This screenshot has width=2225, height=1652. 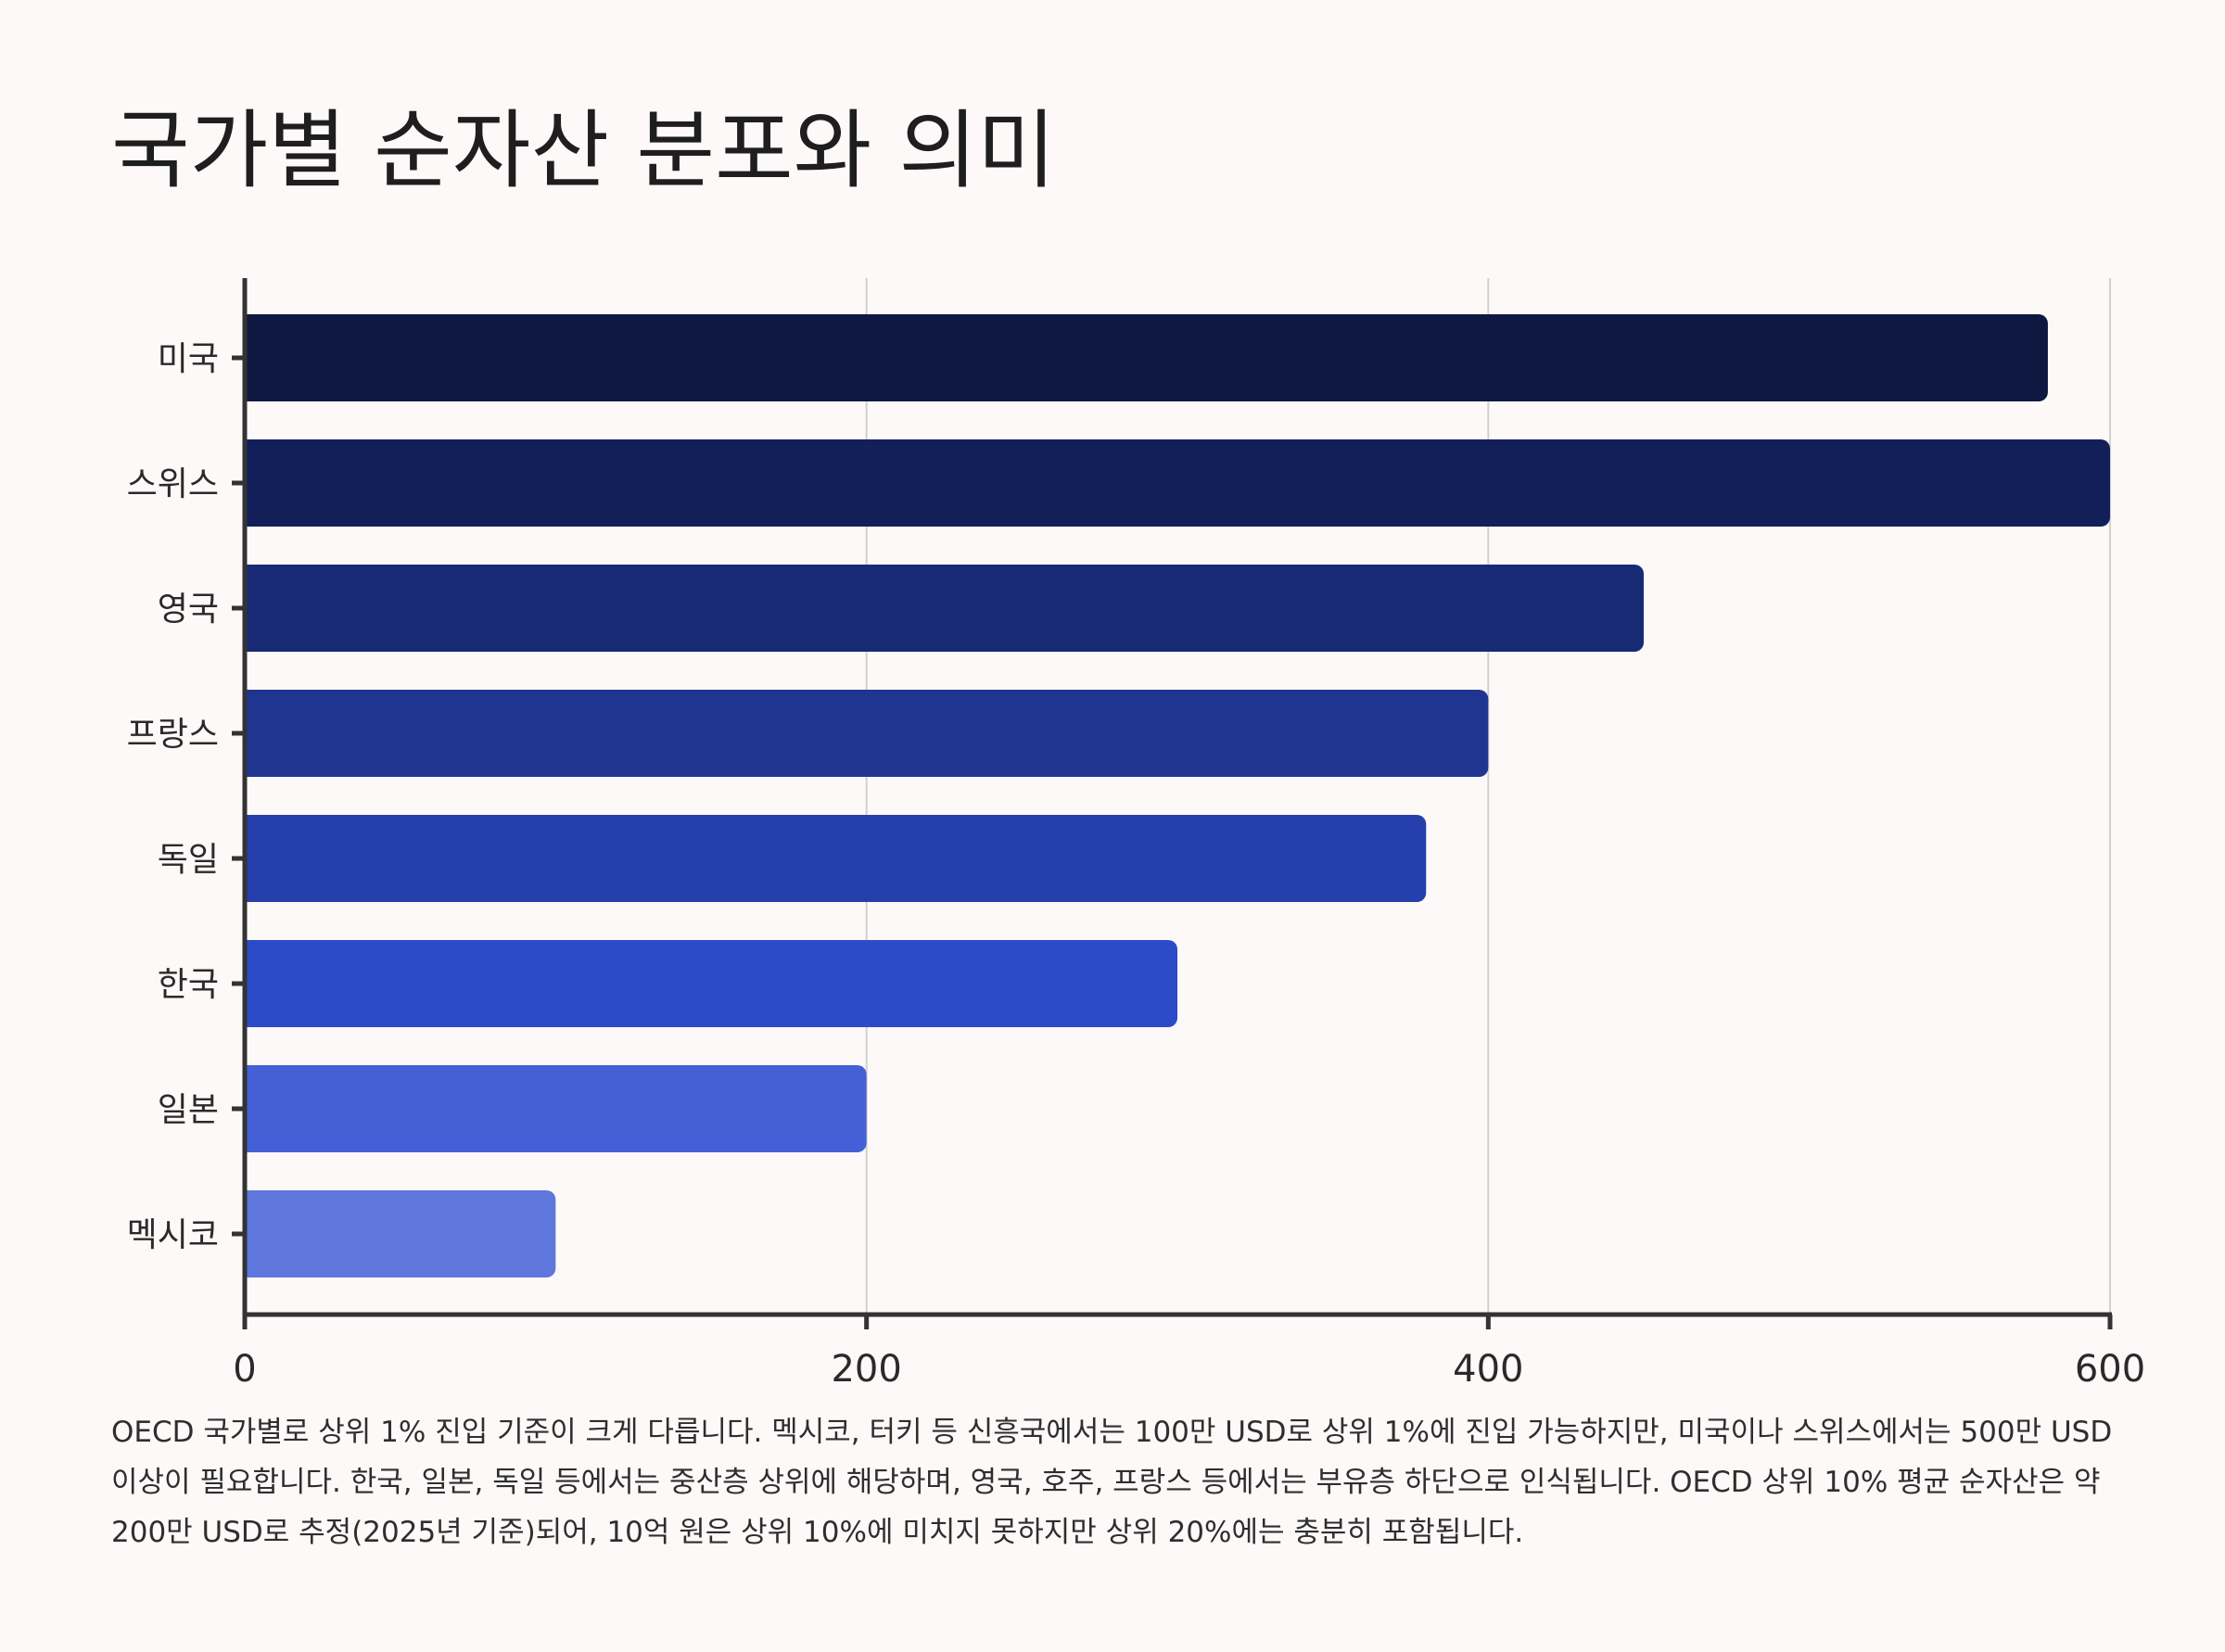 What do you see at coordinates (173, 484) in the screenshot?
I see `category-label-2: 스위스` at bounding box center [173, 484].